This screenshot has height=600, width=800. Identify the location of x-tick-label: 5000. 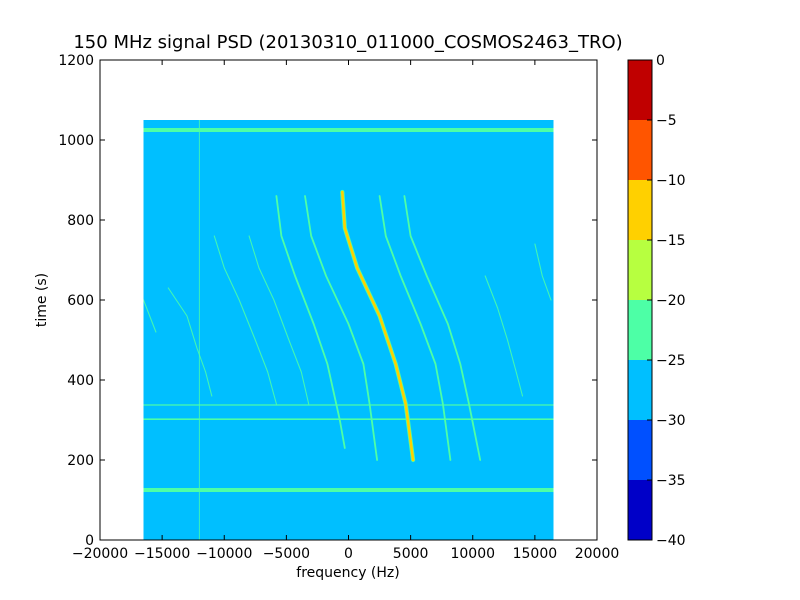
(411, 554).